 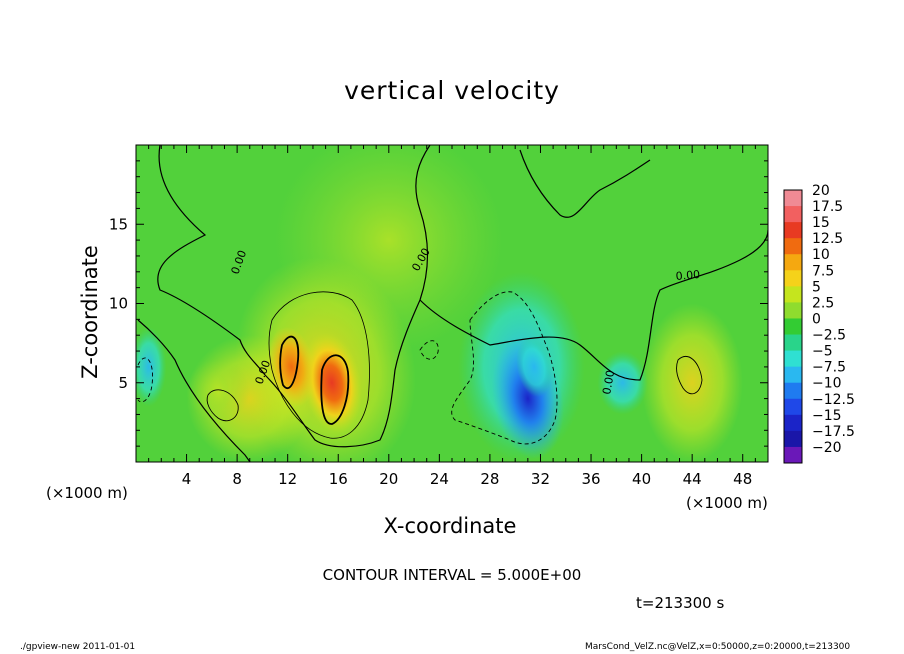 I want to click on contour-label-1: 0.00, so click(x=239, y=262).